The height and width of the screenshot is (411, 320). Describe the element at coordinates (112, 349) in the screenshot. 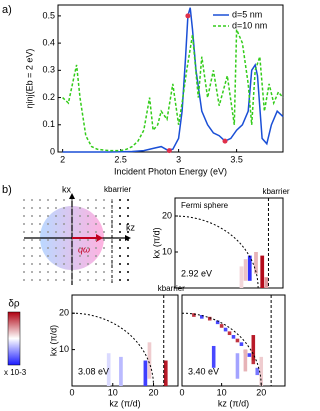

I see `fermi-sphere` at that location.